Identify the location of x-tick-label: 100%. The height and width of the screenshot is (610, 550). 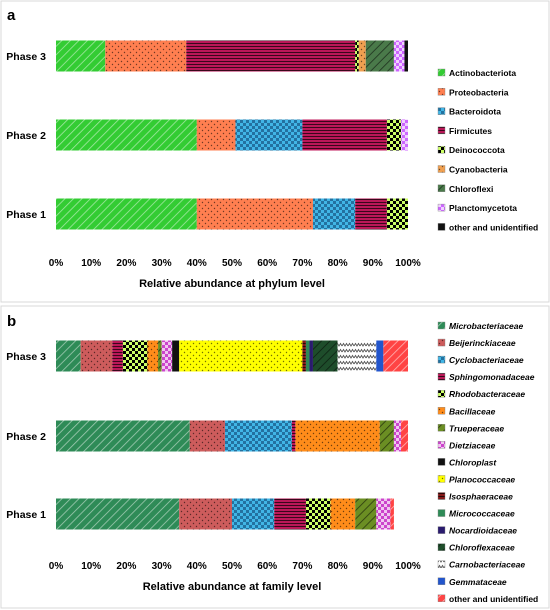
(408, 566).